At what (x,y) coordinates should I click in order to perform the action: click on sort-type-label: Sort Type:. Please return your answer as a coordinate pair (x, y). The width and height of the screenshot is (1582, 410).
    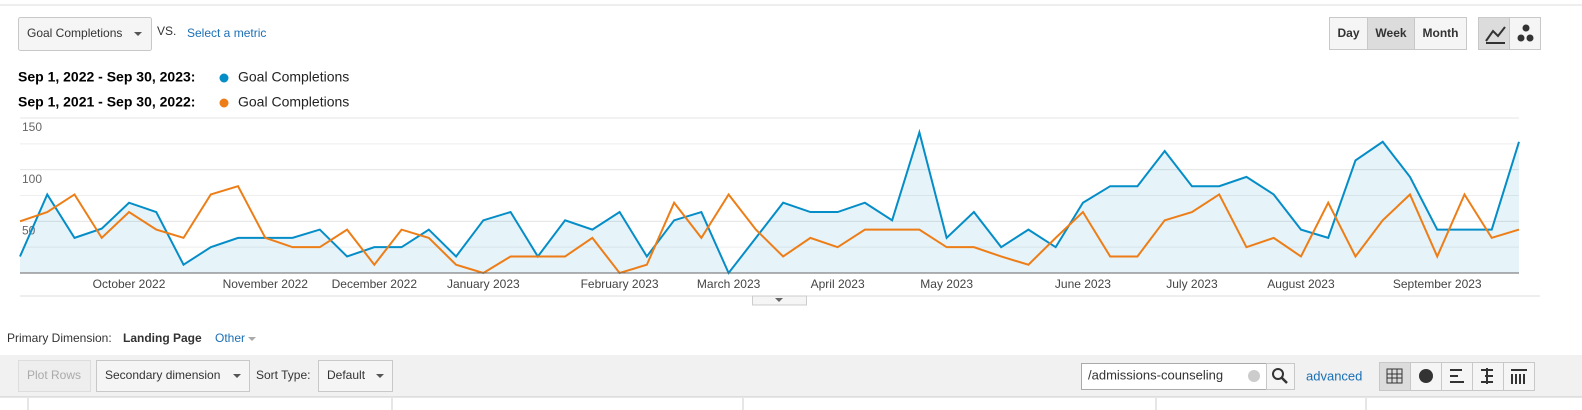
    Looking at the image, I should click on (283, 375).